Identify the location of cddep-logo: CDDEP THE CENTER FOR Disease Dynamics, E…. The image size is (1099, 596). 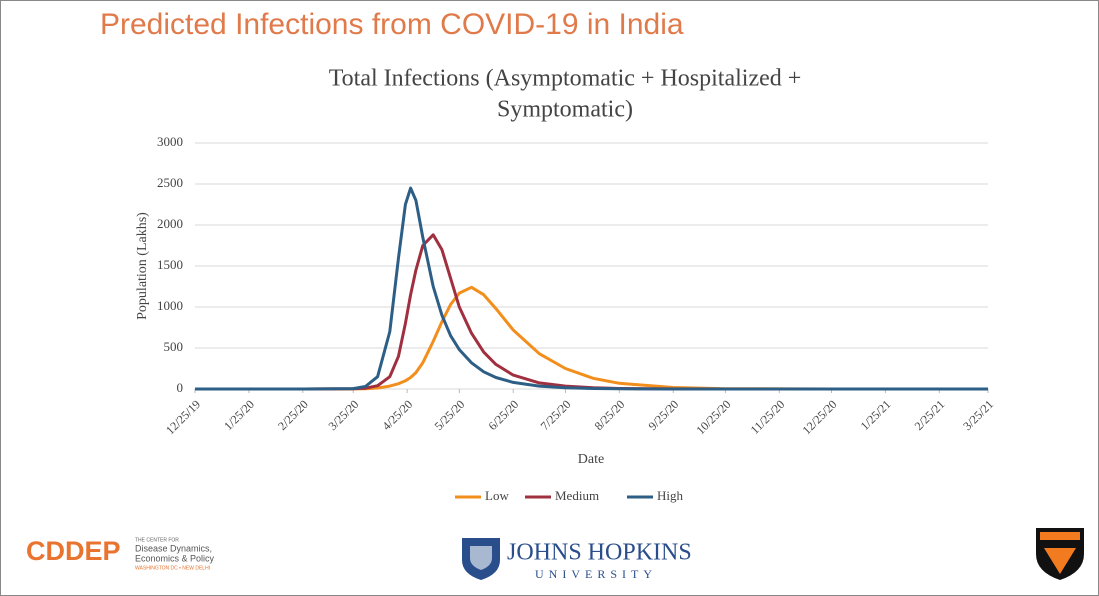
(120, 553).